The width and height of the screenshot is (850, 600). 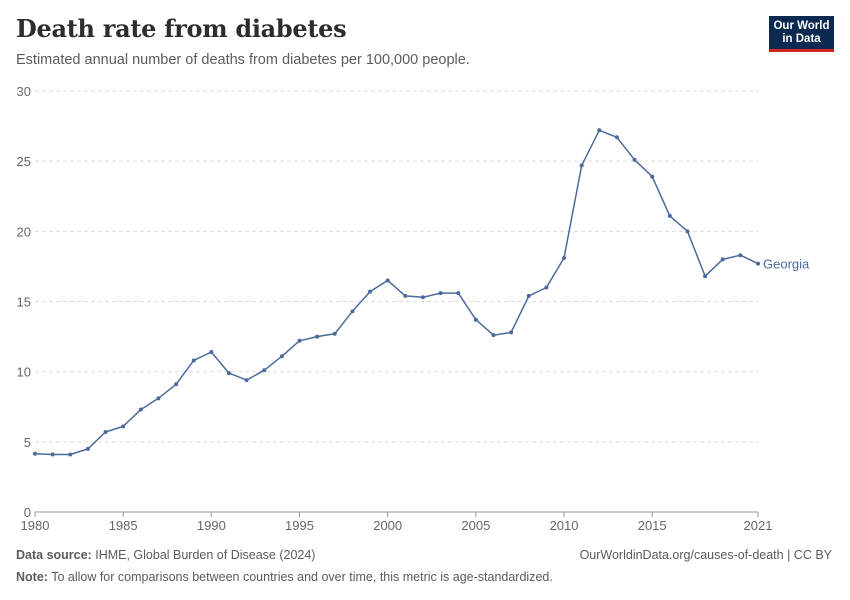 What do you see at coordinates (801, 26) in the screenshot?
I see `logo-line-1: Our World` at bounding box center [801, 26].